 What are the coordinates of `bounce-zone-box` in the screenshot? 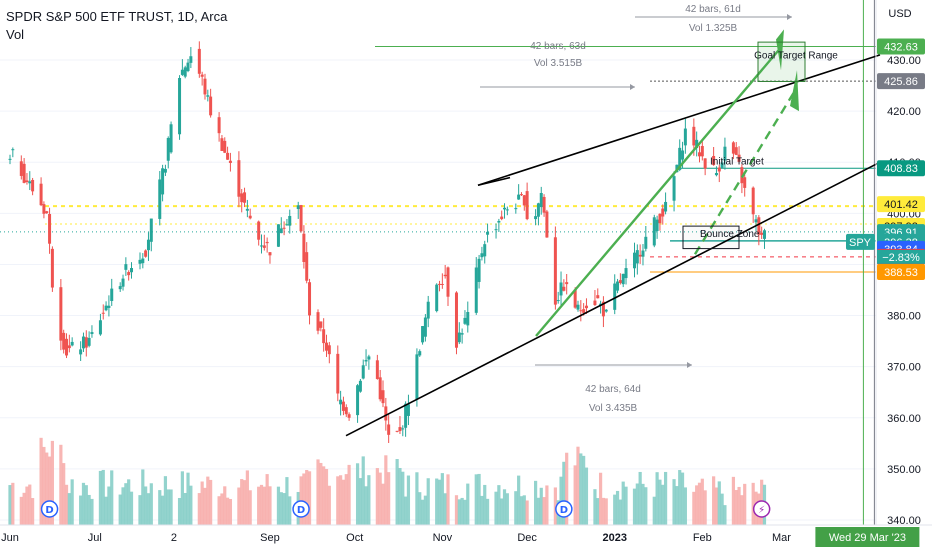 It's located at (711, 237).